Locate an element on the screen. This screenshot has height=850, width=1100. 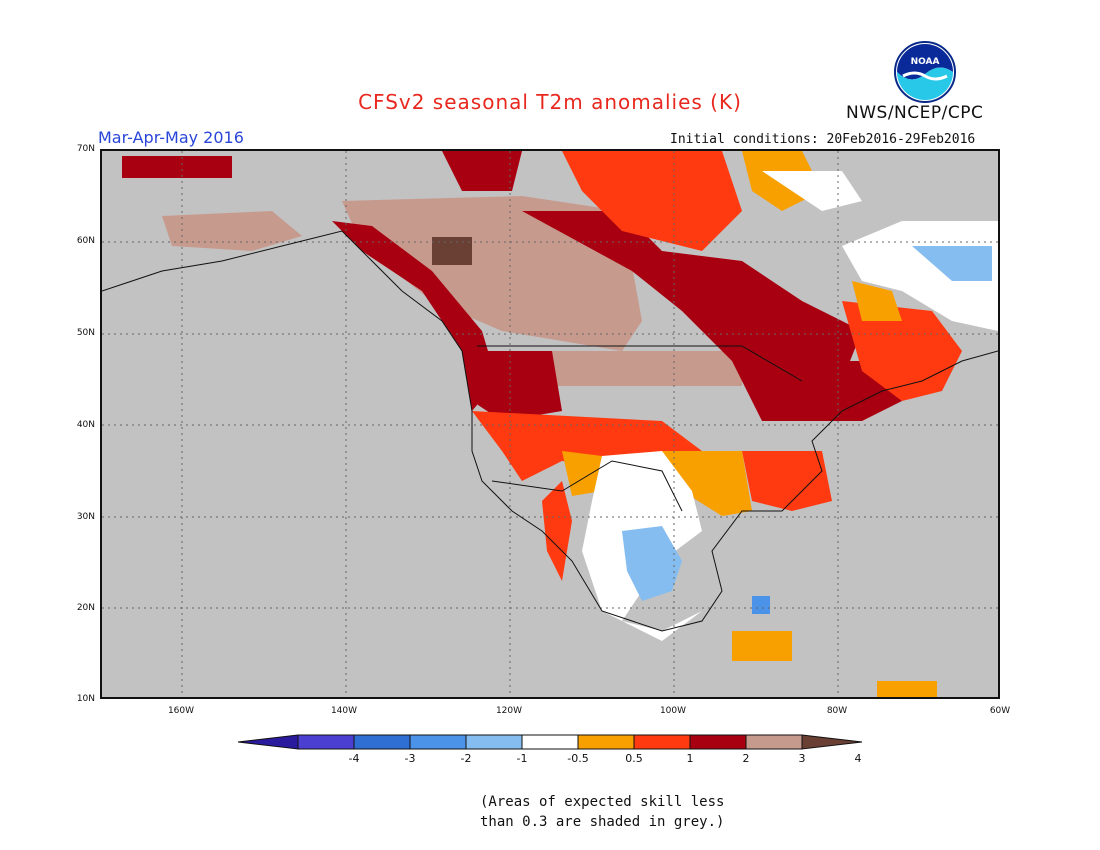
colorbar-label: -1 is located at coordinates (522, 758).